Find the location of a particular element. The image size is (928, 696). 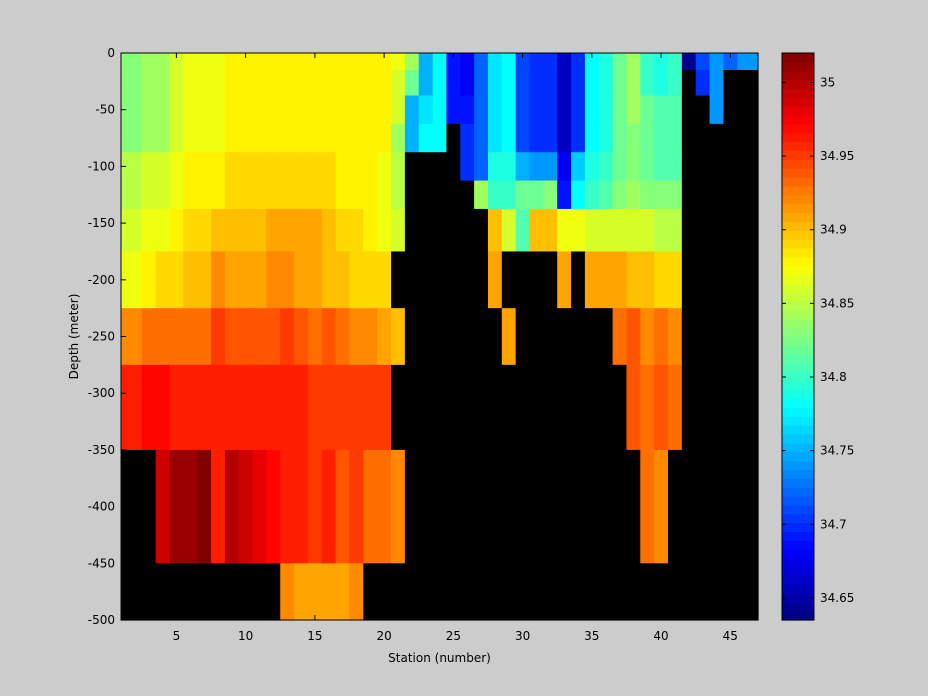

colorbar-tick-label: 34.65 is located at coordinates (837, 598).